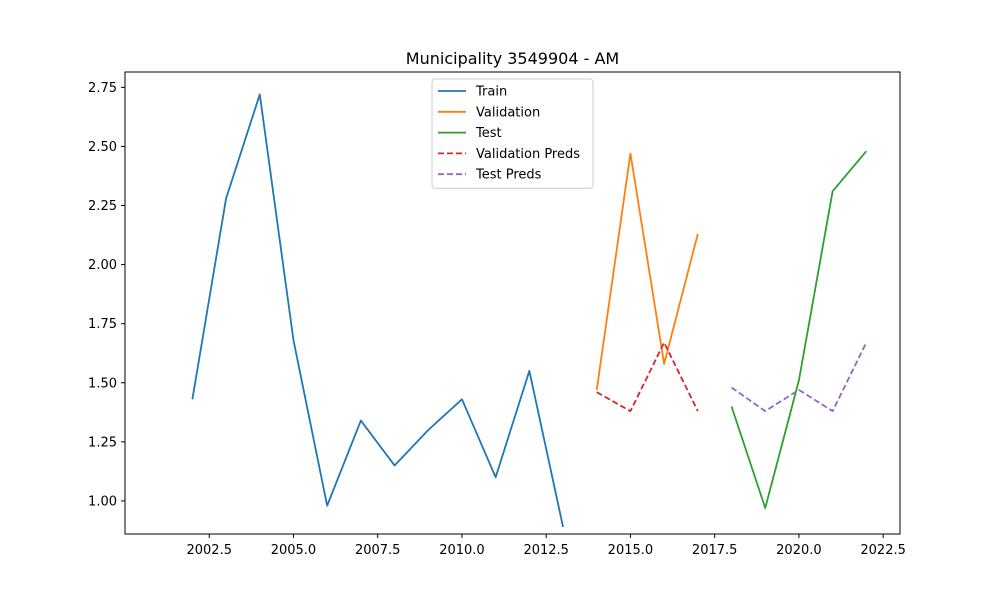 Image resolution: width=1000 pixels, height=600 pixels. I want to click on series-line-validation-preds, so click(647, 377).